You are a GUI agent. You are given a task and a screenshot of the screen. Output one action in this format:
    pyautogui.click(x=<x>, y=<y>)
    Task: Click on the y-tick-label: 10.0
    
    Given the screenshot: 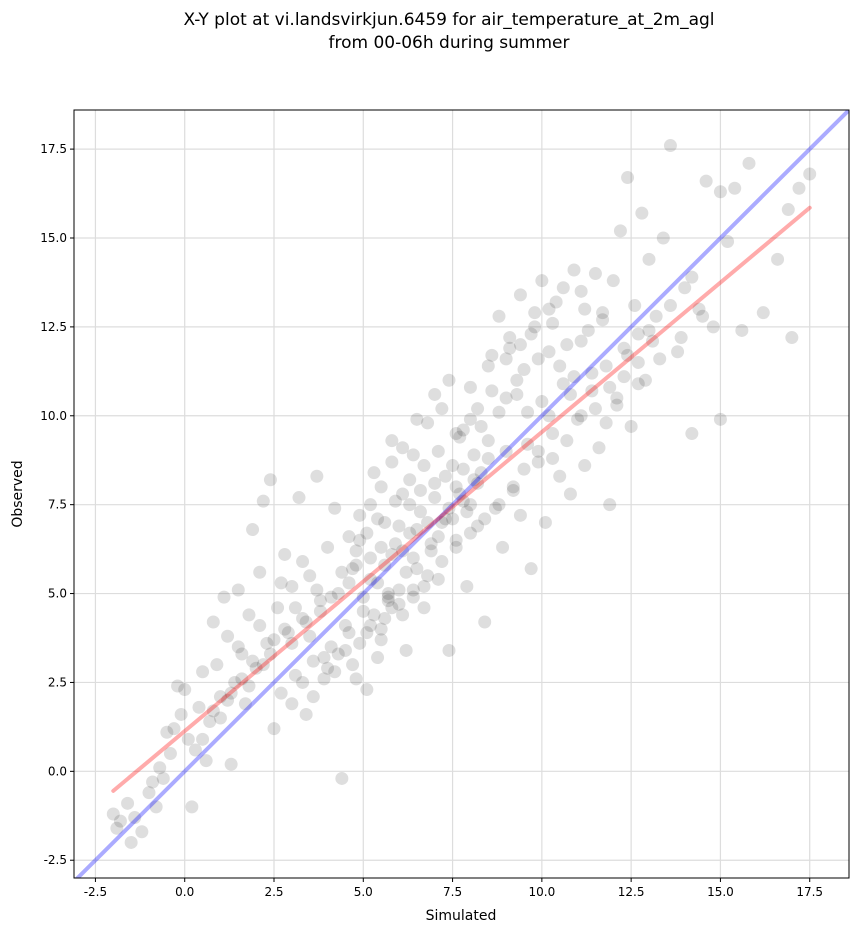 What is the action you would take?
    pyautogui.click(x=53, y=416)
    